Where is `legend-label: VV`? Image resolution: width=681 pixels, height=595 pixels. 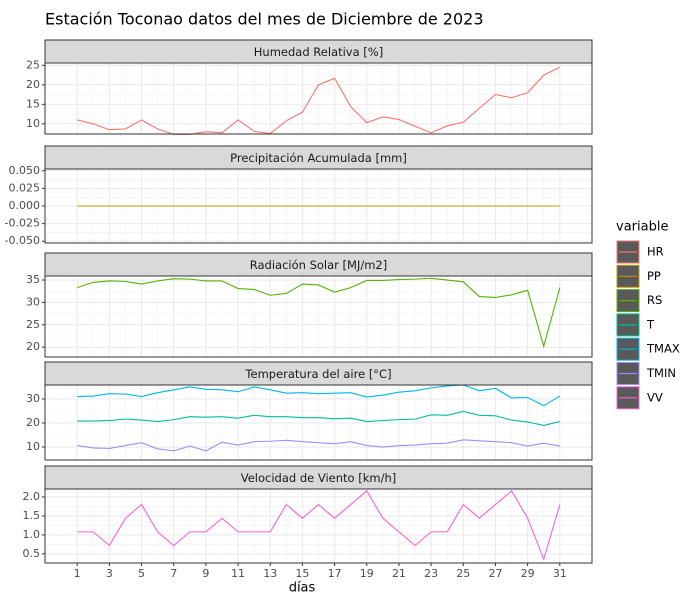 legend-label: VV is located at coordinates (655, 397).